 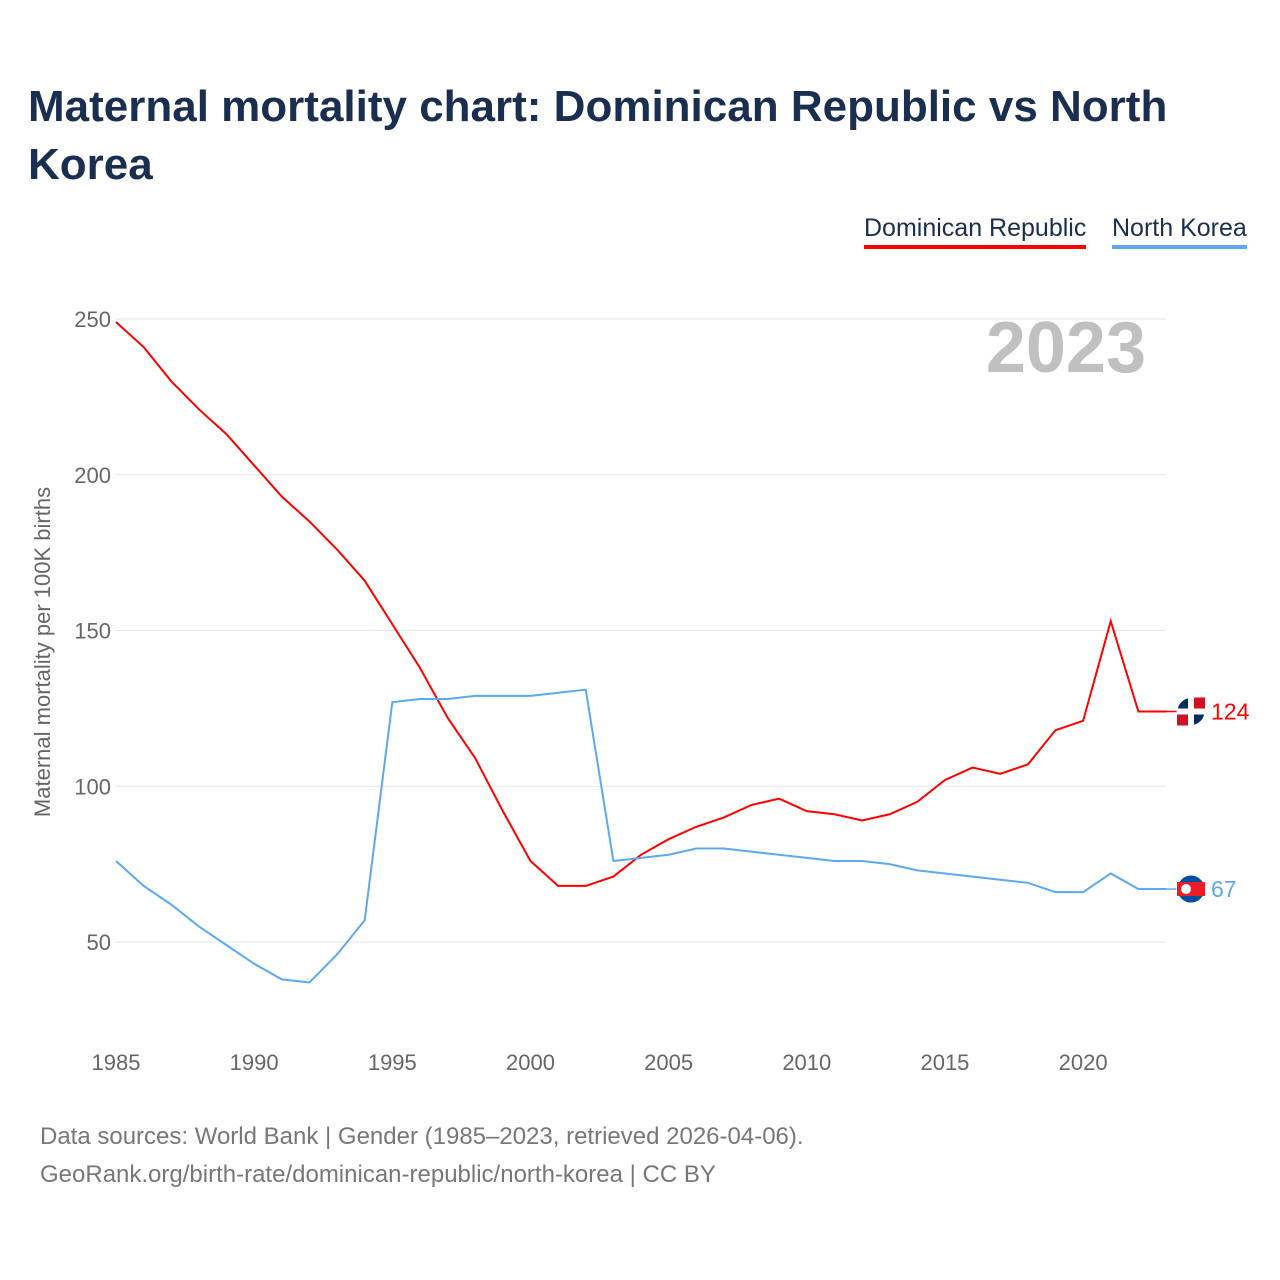 I want to click on year-watermark: 2023, so click(x=1066, y=348).